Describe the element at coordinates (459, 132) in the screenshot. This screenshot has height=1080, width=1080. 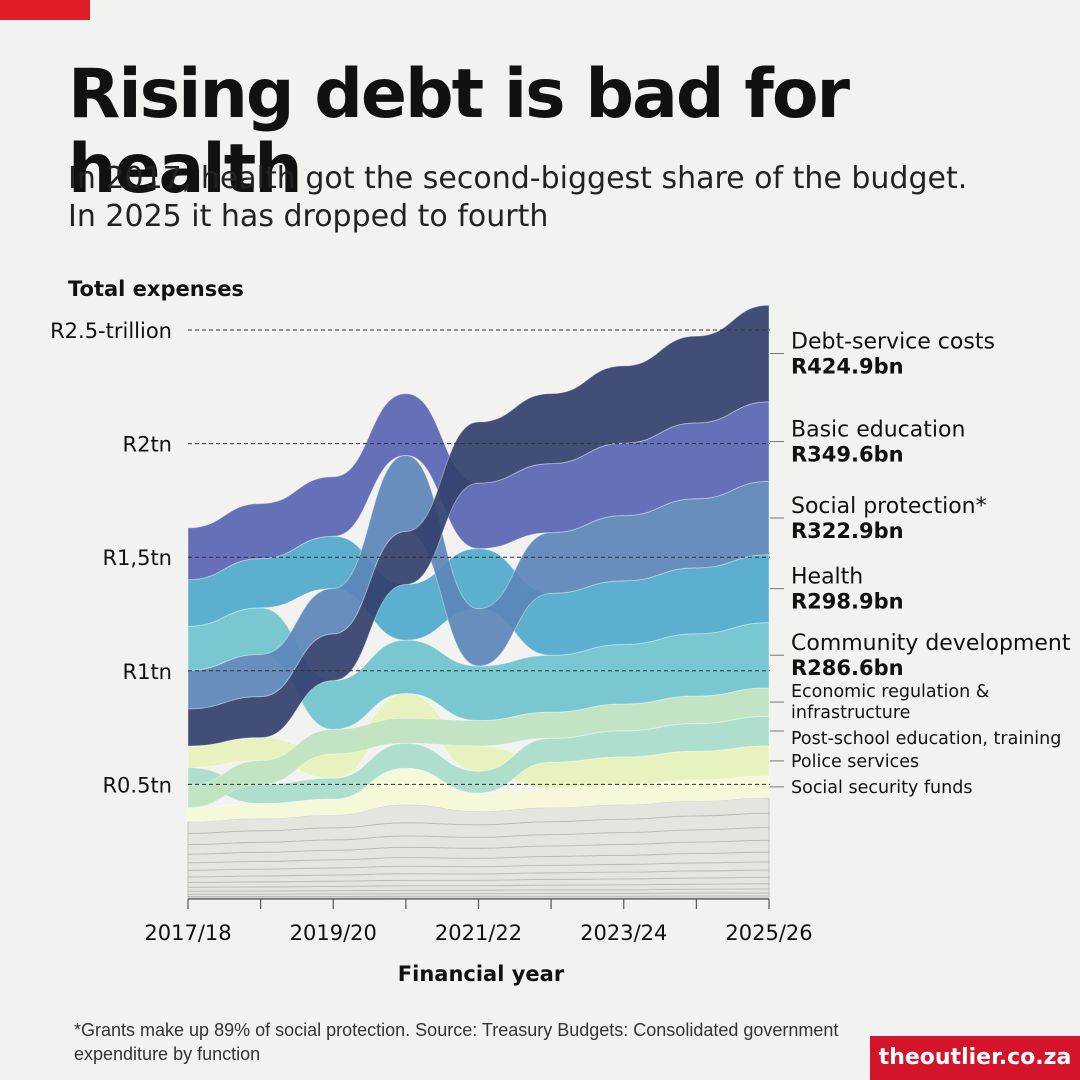
I see `chart-title: Rising debt is bad for health` at that location.